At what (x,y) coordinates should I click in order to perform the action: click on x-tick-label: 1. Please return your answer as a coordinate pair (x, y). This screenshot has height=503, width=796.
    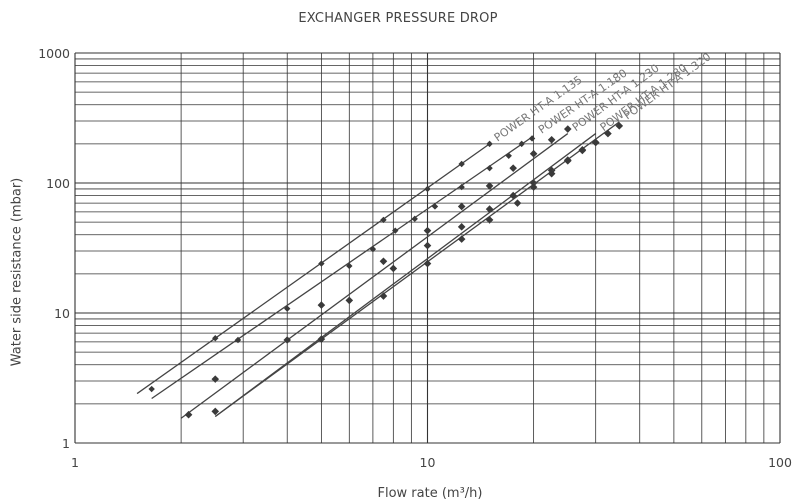
    Looking at the image, I should click on (75, 462).